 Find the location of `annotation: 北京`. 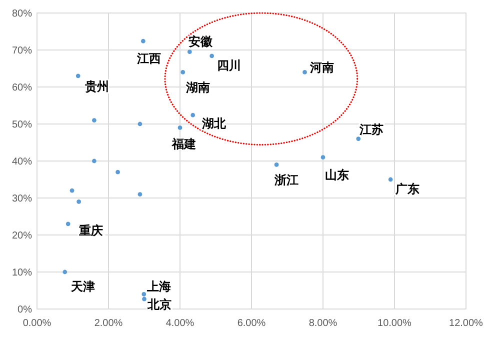

annotation: 北京 is located at coordinates (159, 305).